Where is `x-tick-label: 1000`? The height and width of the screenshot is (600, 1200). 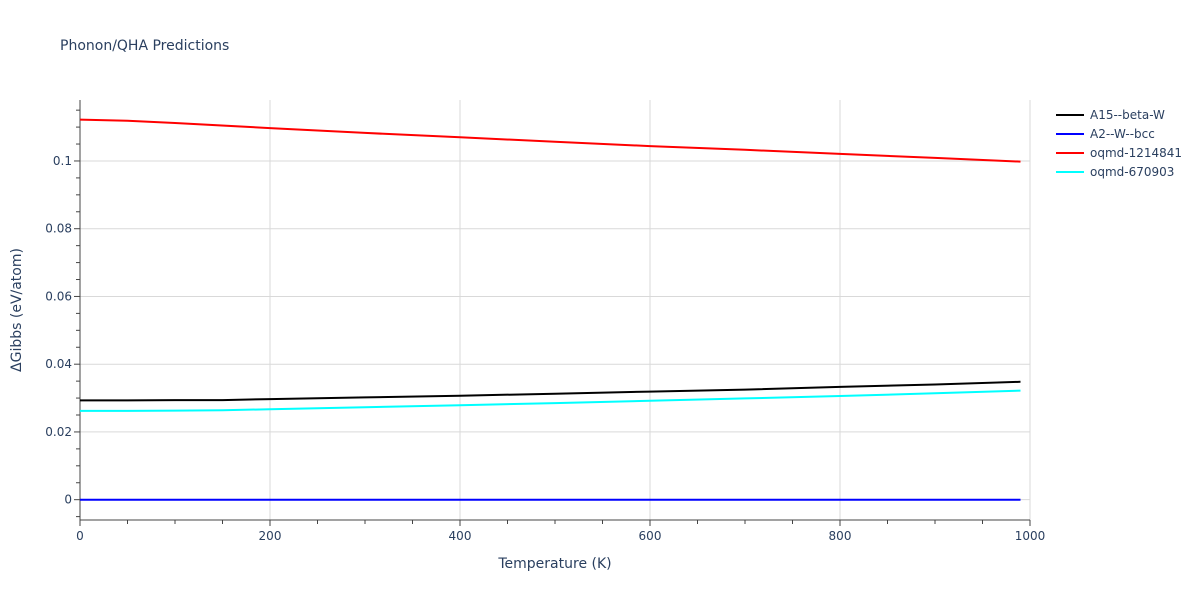
x-tick-label: 1000 is located at coordinates (1030, 536).